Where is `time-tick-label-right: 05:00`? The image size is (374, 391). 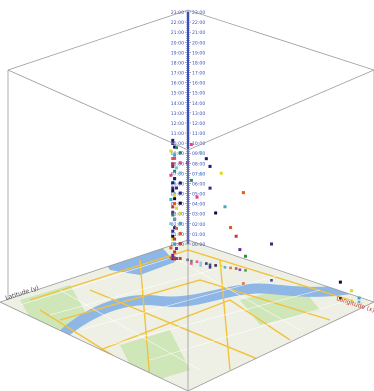
time-tick-label-right: 05:00 is located at coordinates (198, 195).